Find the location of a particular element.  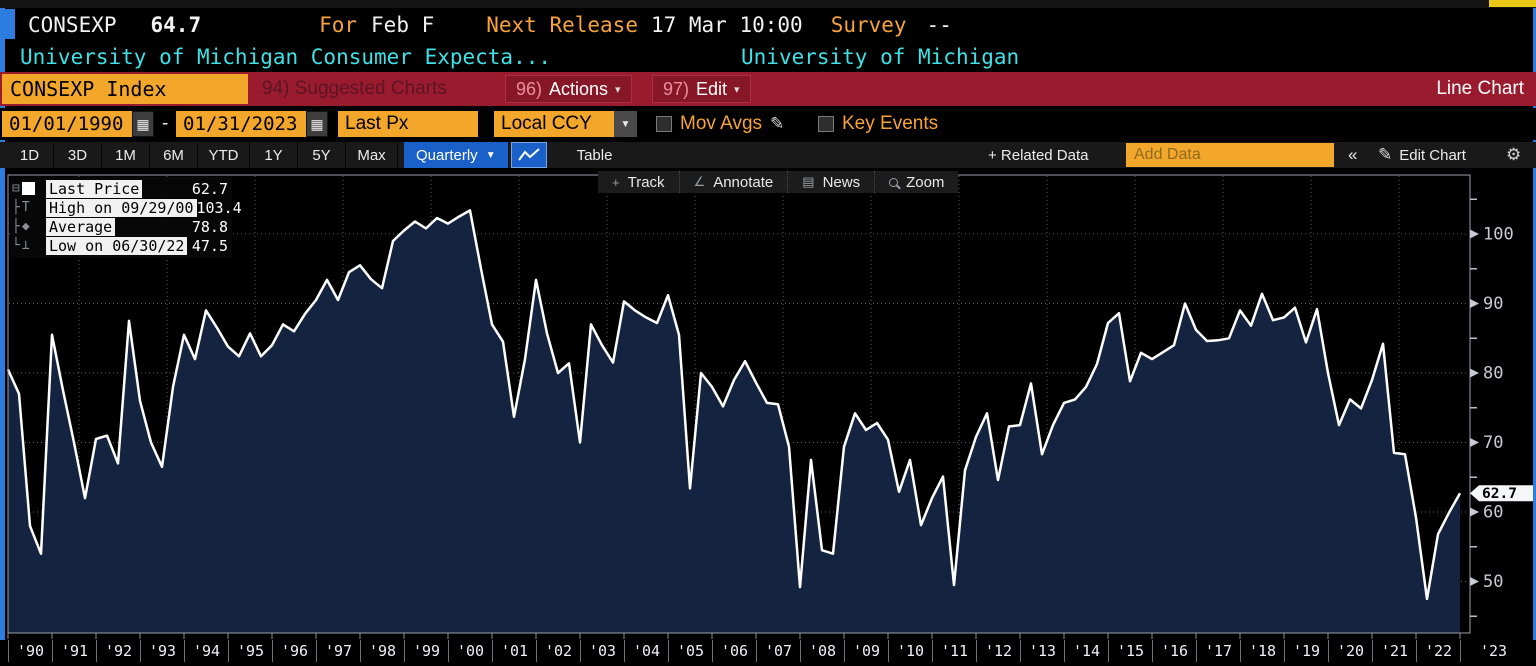

x-axis-label: '19 is located at coordinates (1306, 651).